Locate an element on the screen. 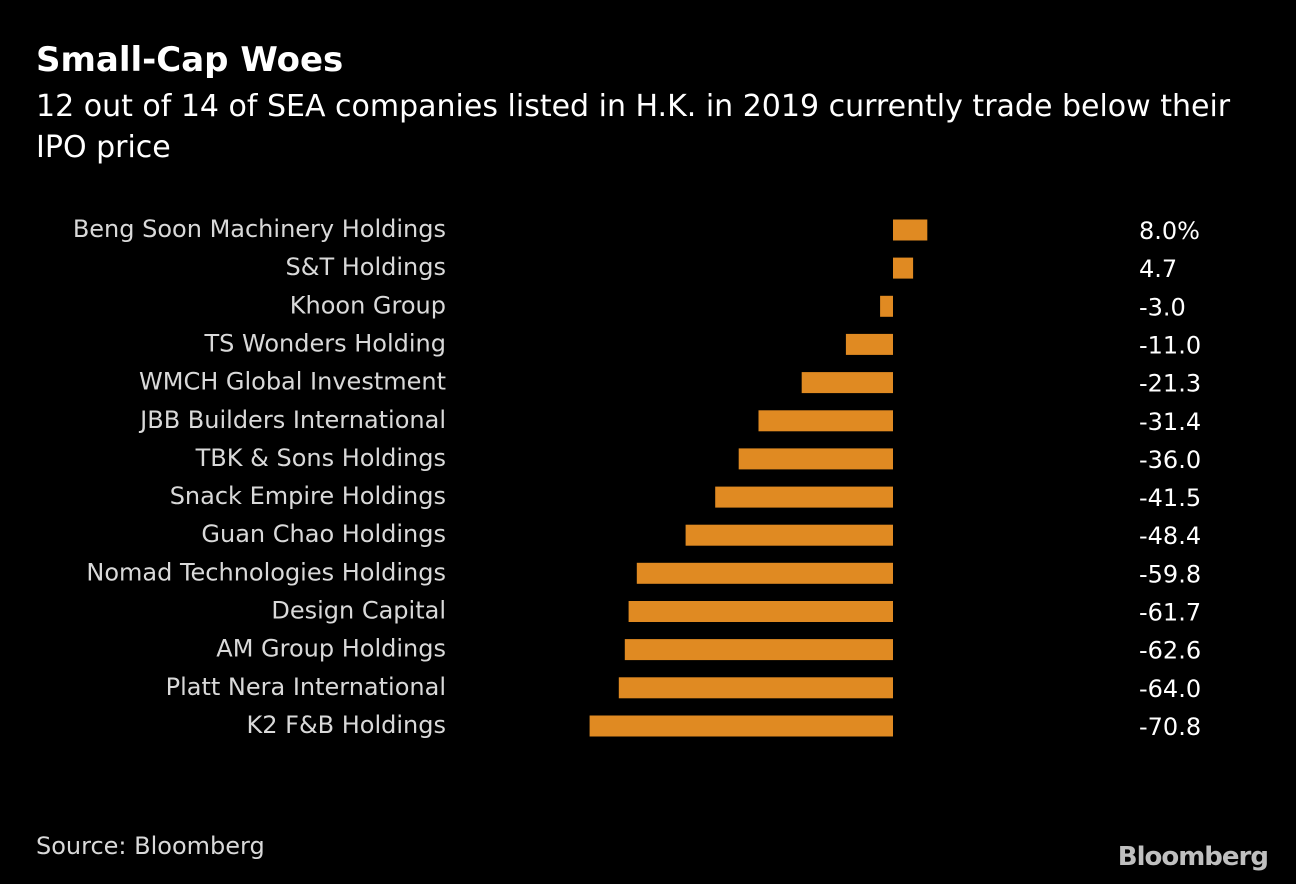  value-label: 8.0% is located at coordinates (1169, 231).